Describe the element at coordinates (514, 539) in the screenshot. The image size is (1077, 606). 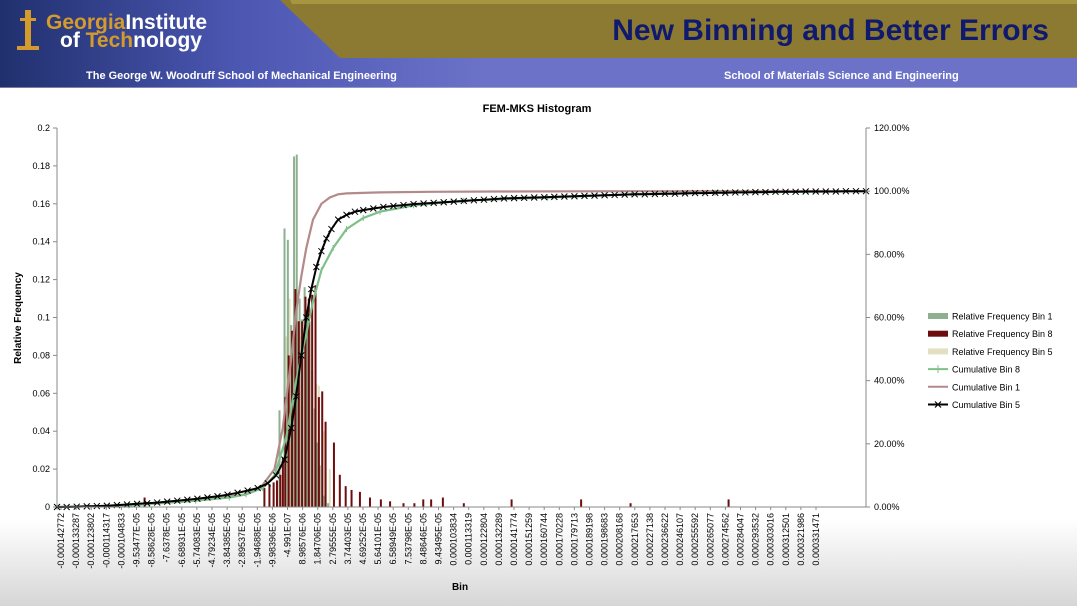
I see `x-tick-label: 0.000141774` at that location.